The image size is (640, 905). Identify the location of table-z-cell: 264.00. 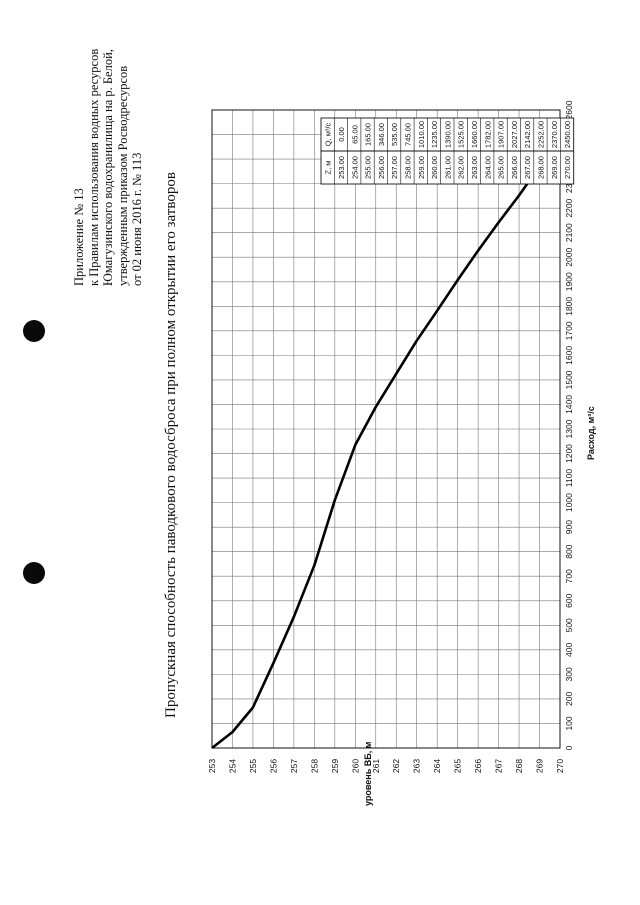
(487, 167).